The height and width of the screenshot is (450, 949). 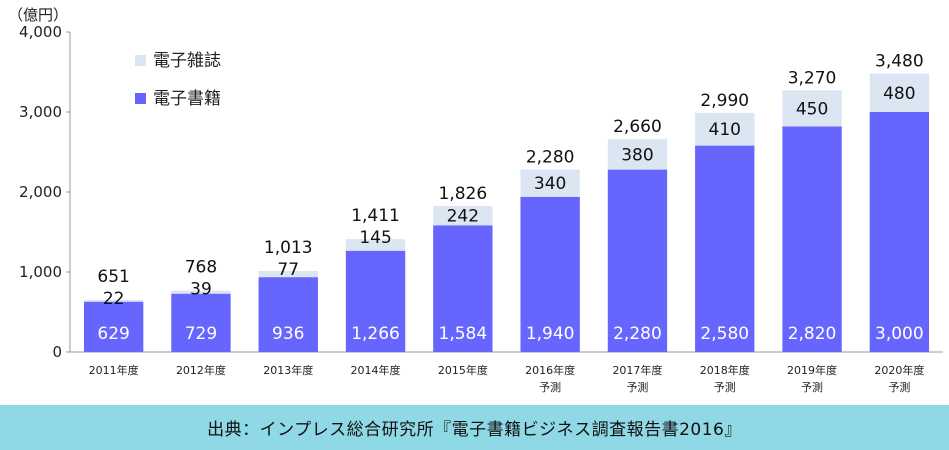 I want to click on x-tick-label: 2016年度, so click(x=550, y=370).